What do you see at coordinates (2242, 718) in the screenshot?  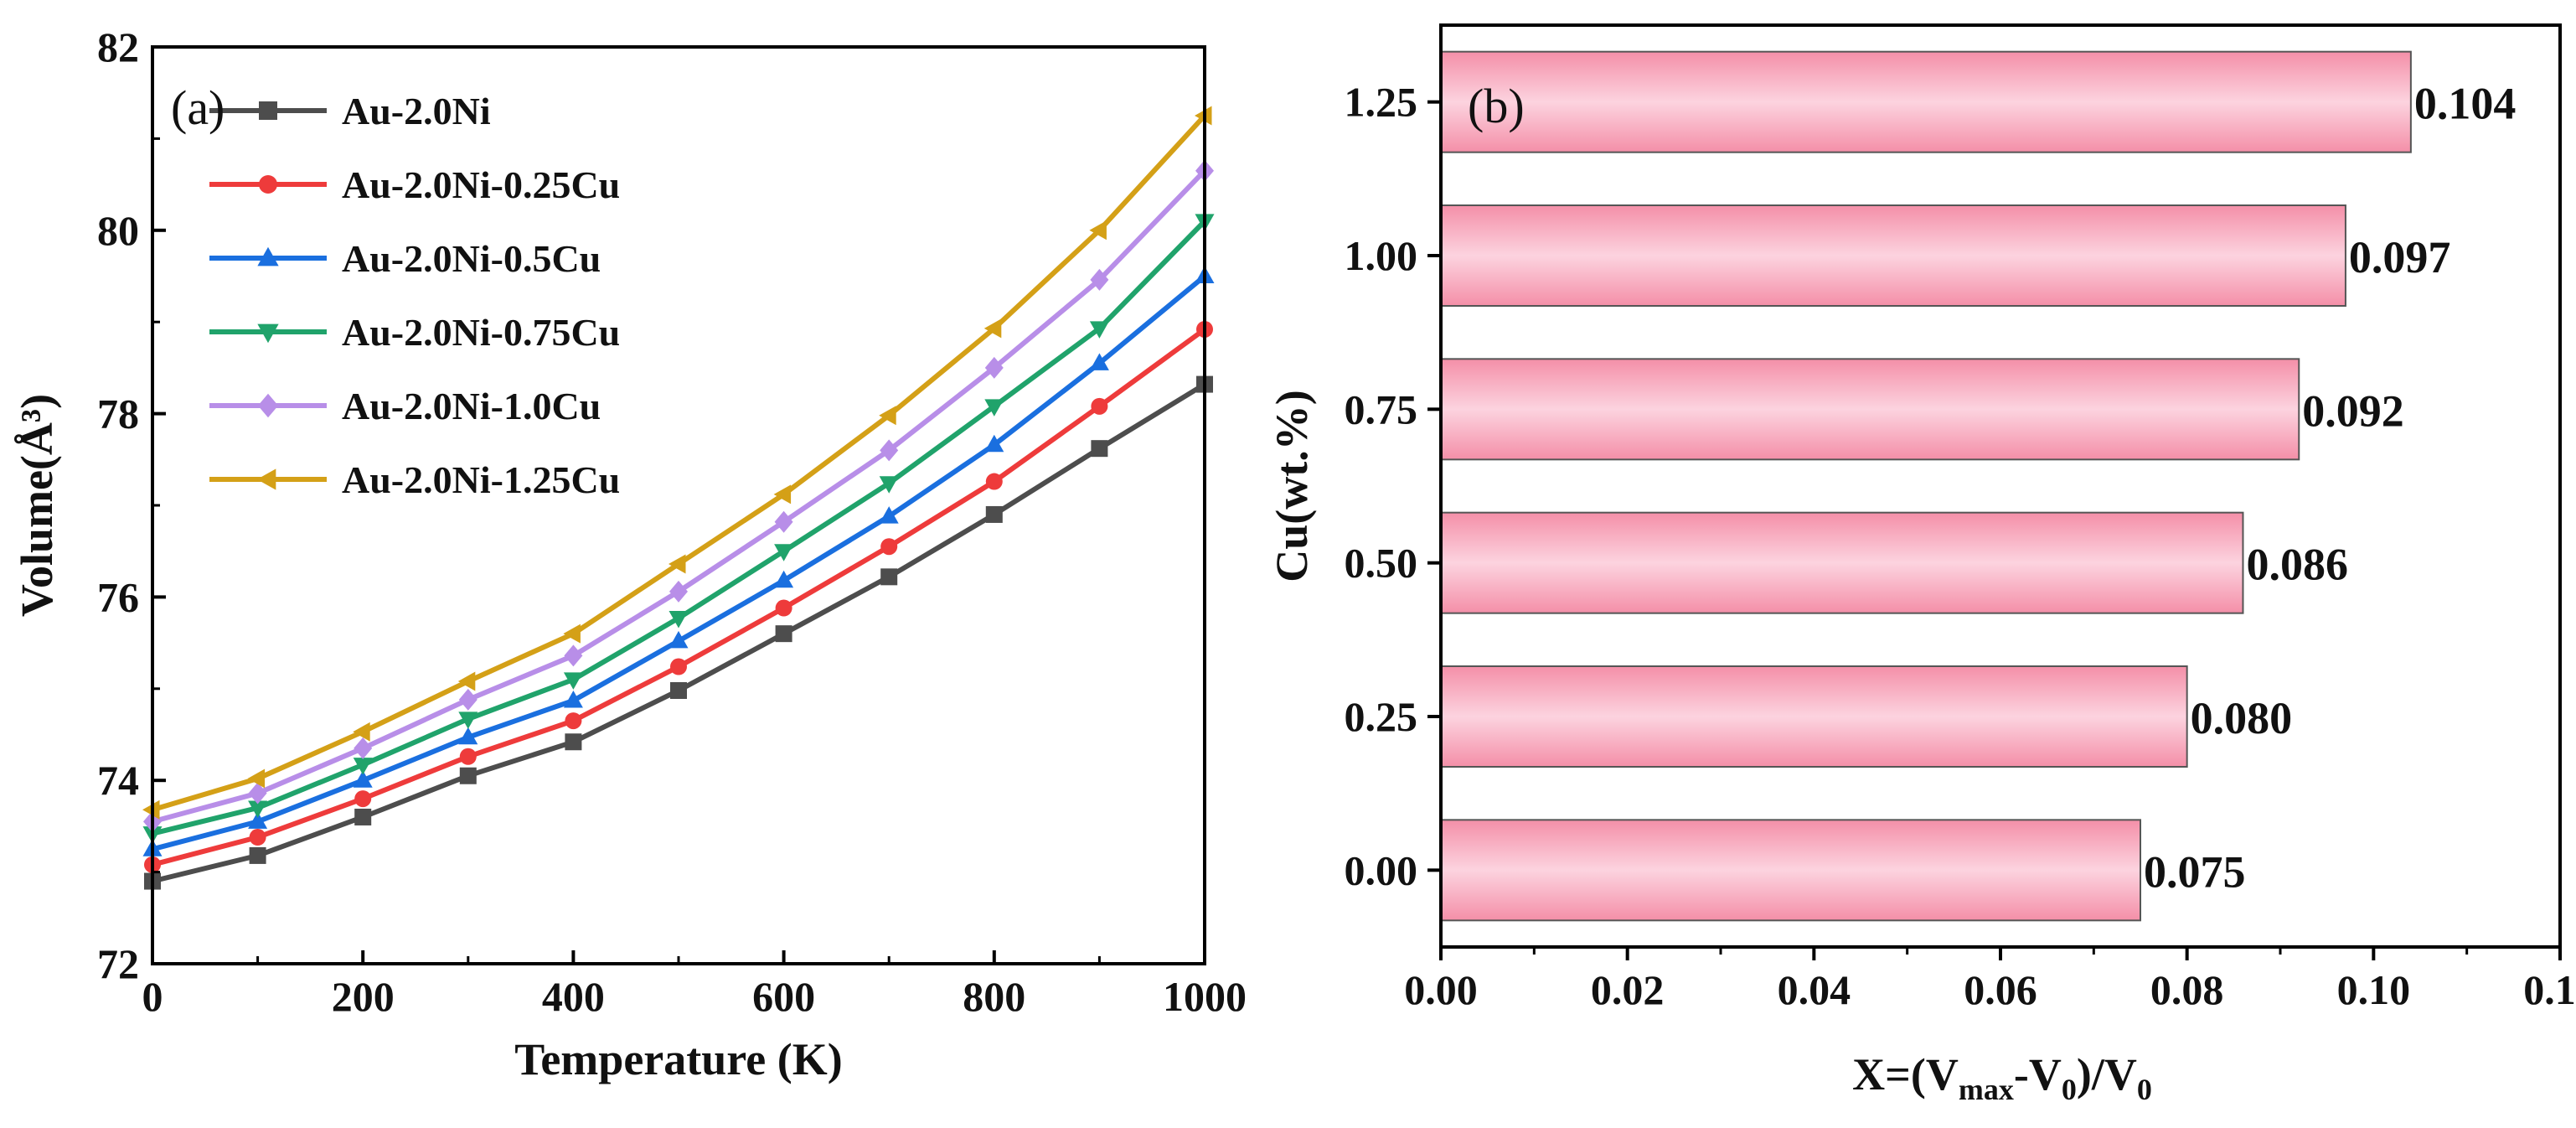 I see `bar-value-label-0-25: 0.080` at bounding box center [2242, 718].